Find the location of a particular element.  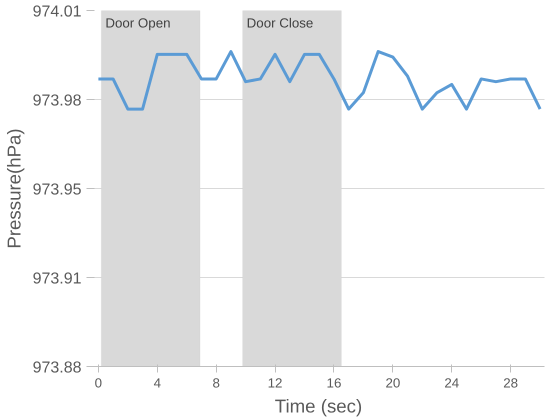

x-tick-label: 4 is located at coordinates (158, 383).